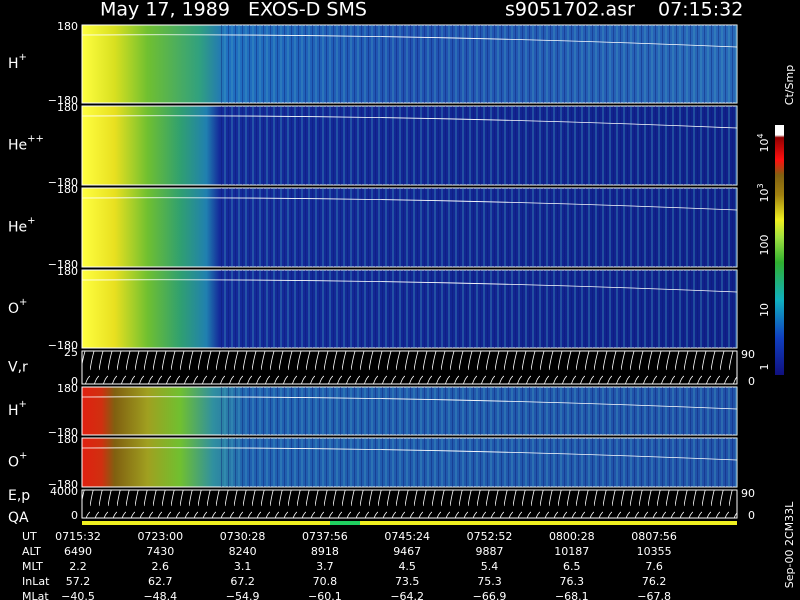 Image resolution: width=800 pixels, height=600 pixels. I want to click on tick-base: 100, so click(764, 245).